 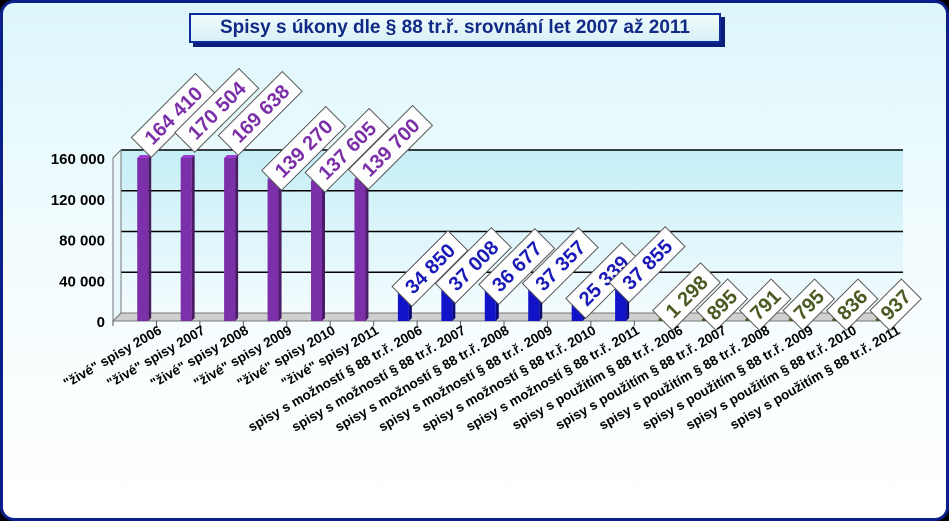 What do you see at coordinates (101, 322) in the screenshot?
I see `y-tick-label: 0` at bounding box center [101, 322].